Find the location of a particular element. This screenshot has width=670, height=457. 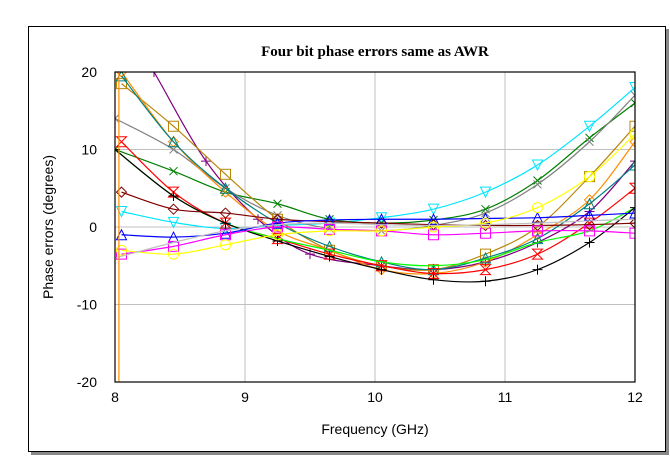

y-tick-label: -10 is located at coordinates (87, 305).